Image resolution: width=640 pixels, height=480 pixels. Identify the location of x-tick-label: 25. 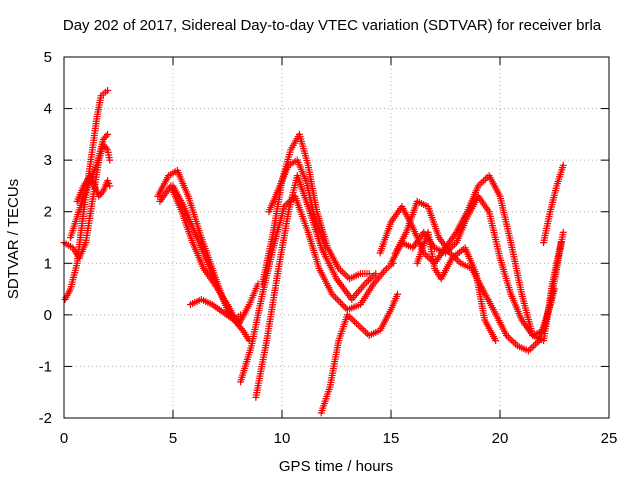
(609, 438).